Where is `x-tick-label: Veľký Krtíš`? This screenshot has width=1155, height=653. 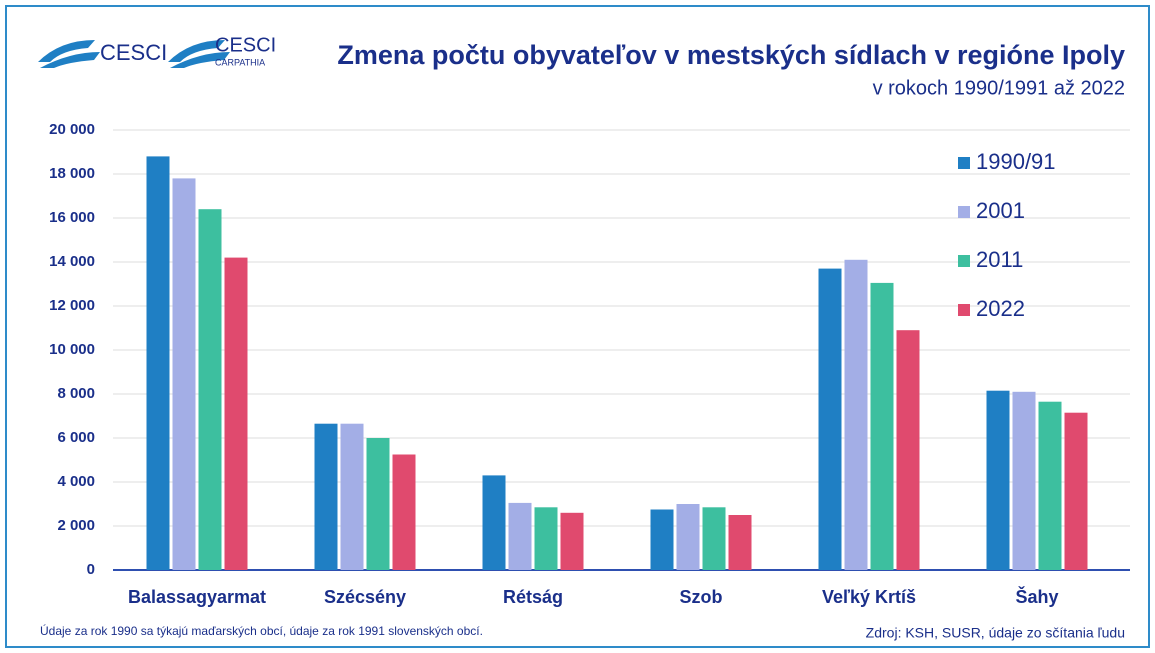 x-tick-label: Veľký Krtíš is located at coordinates (869, 597).